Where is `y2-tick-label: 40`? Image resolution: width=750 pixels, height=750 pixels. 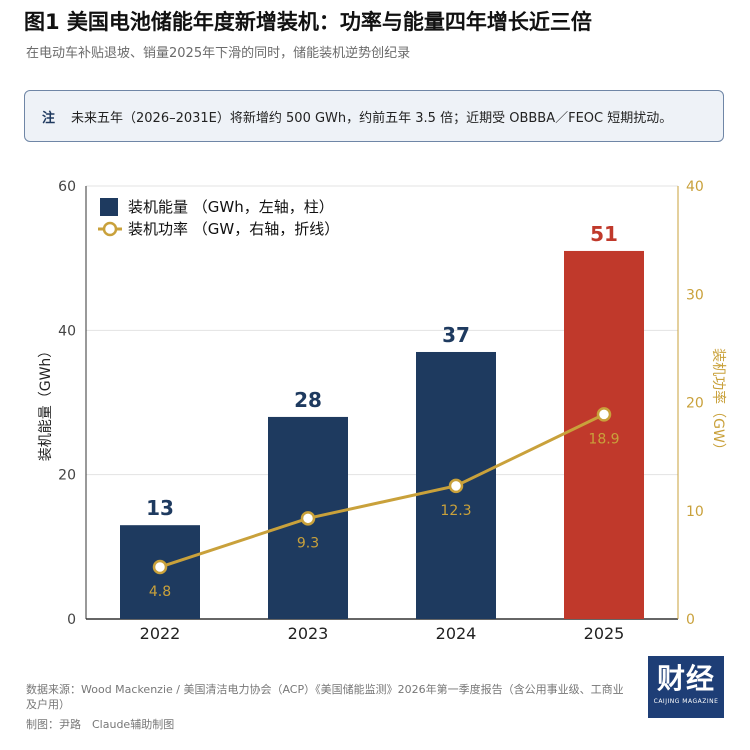
y2-tick-label: 40 is located at coordinates (695, 187).